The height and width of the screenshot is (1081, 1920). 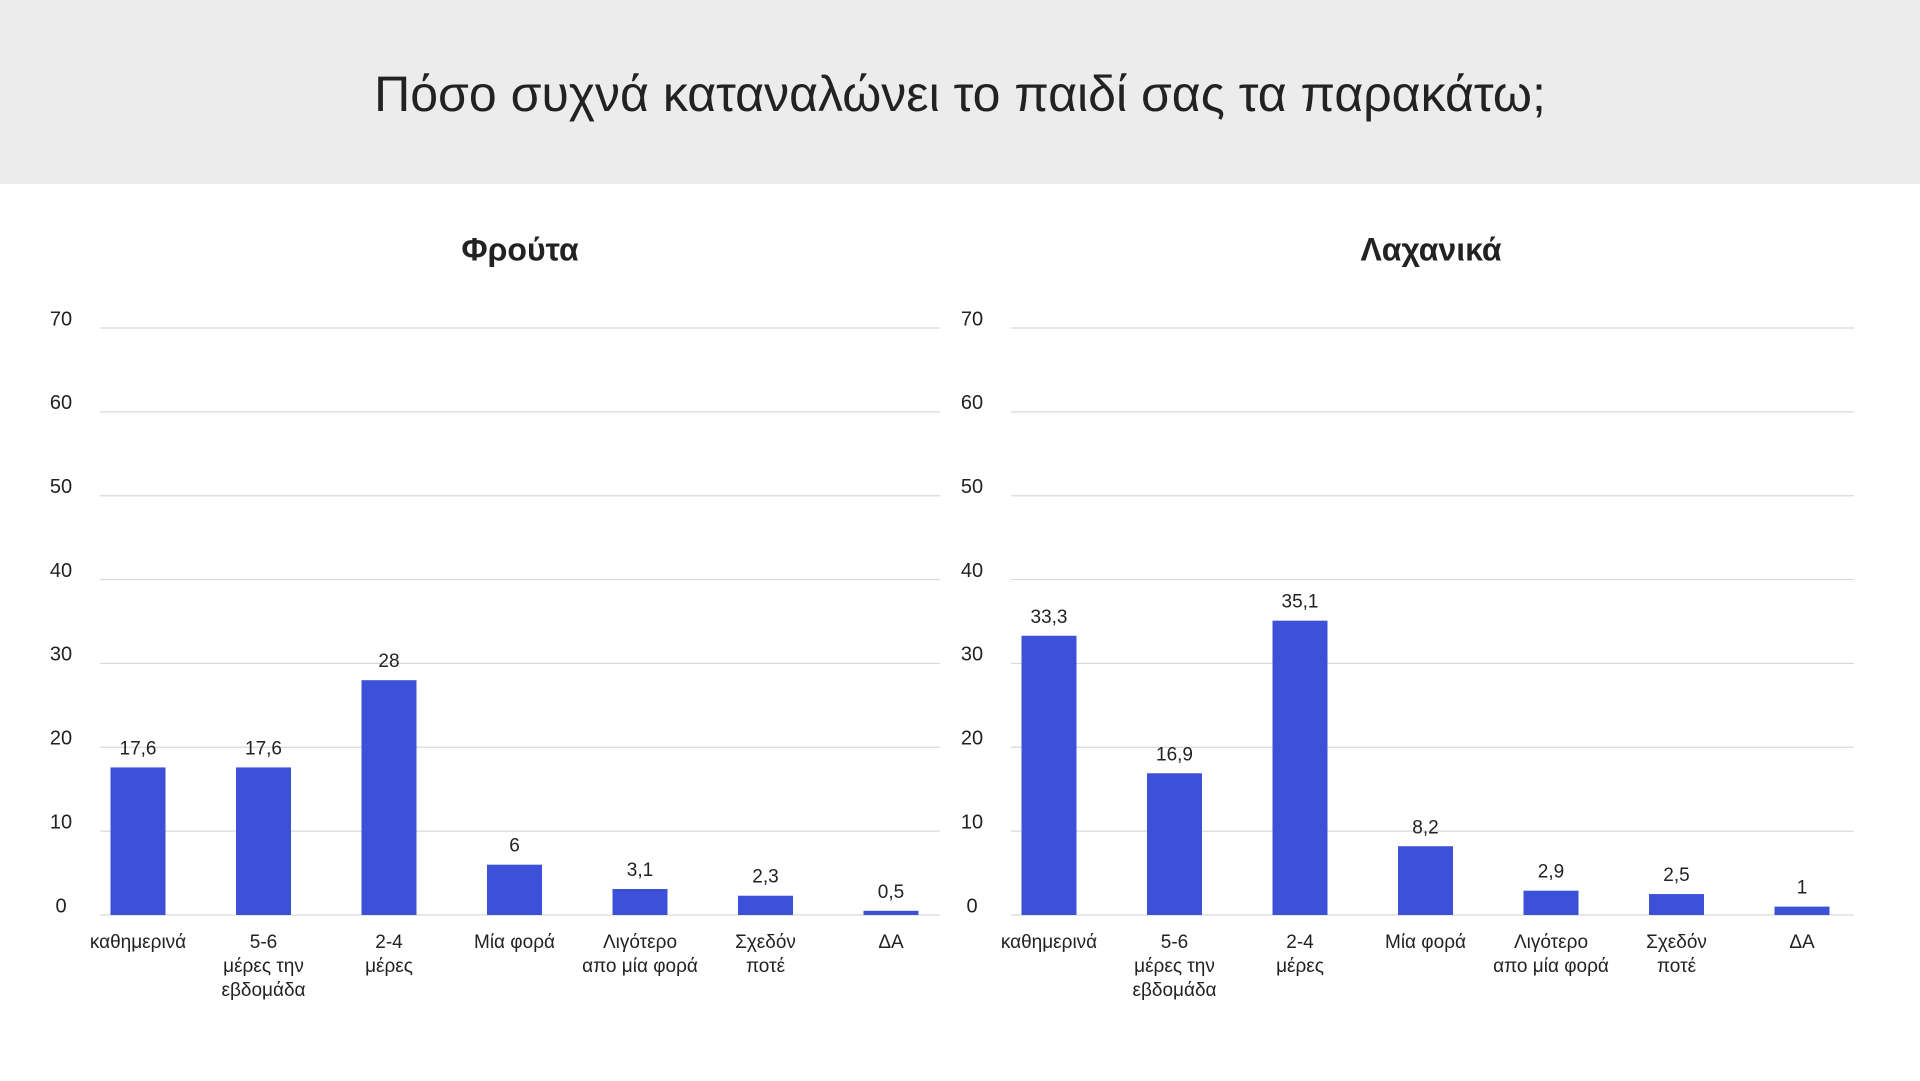 I want to click on value-label: 2,3, so click(x=765, y=877).